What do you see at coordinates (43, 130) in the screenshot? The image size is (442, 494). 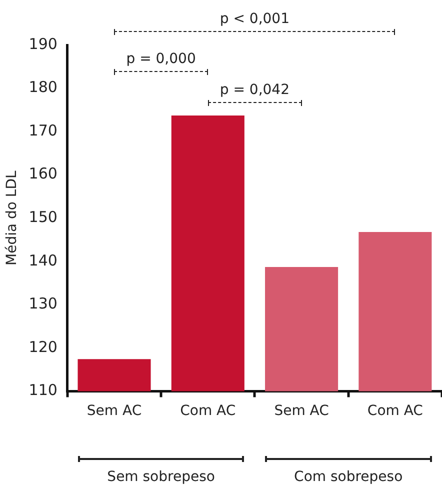 I see `y-tick-label: 170` at bounding box center [43, 130].